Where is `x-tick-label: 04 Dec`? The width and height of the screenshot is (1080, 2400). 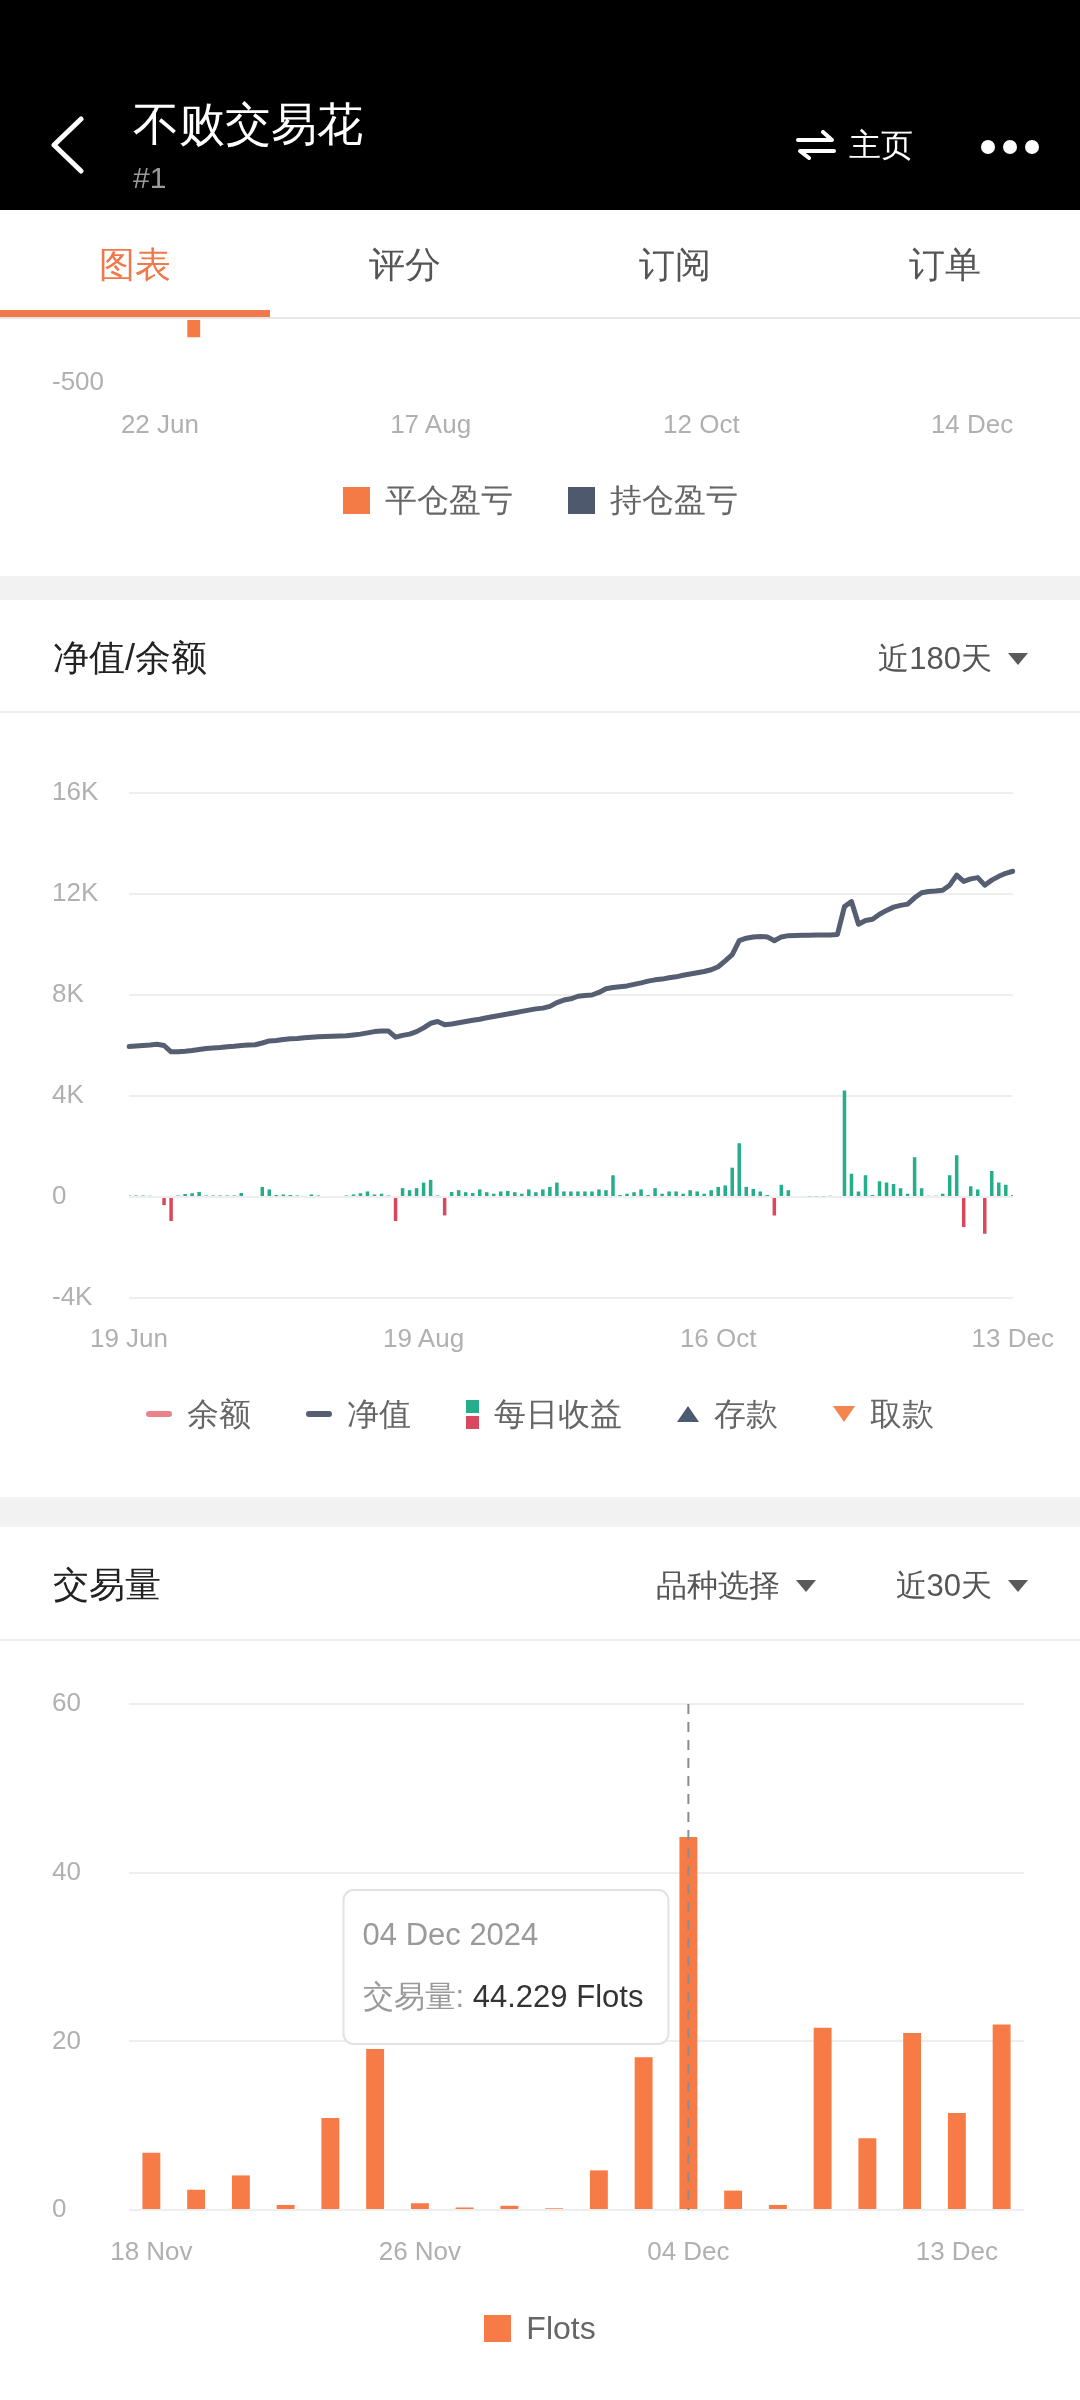
x-tick-label: 04 Dec is located at coordinates (688, 2250).